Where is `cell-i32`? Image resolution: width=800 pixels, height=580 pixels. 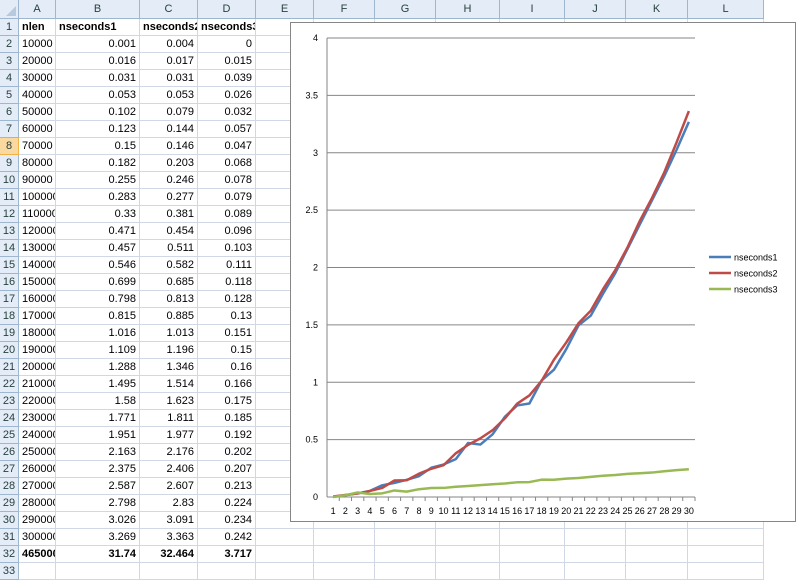
cell-i32 is located at coordinates (532, 554).